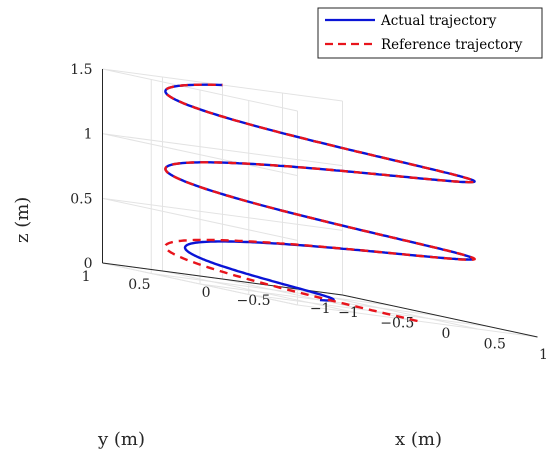 The image size is (550, 467). Describe the element at coordinates (121, 439) in the screenshot. I see `y-axis-label: y (m)` at that location.